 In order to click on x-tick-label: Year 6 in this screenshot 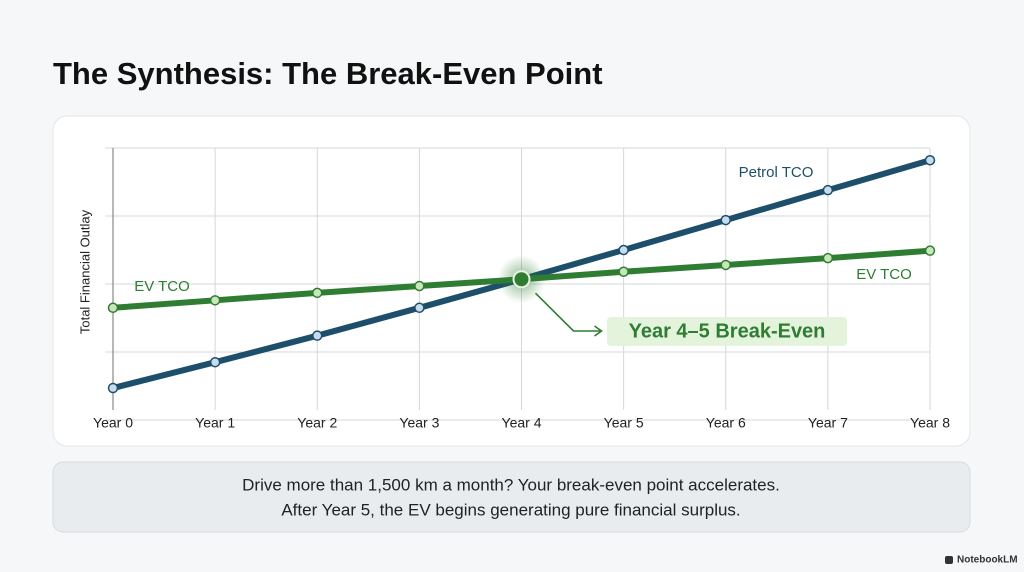, I will do `click(726, 423)`.